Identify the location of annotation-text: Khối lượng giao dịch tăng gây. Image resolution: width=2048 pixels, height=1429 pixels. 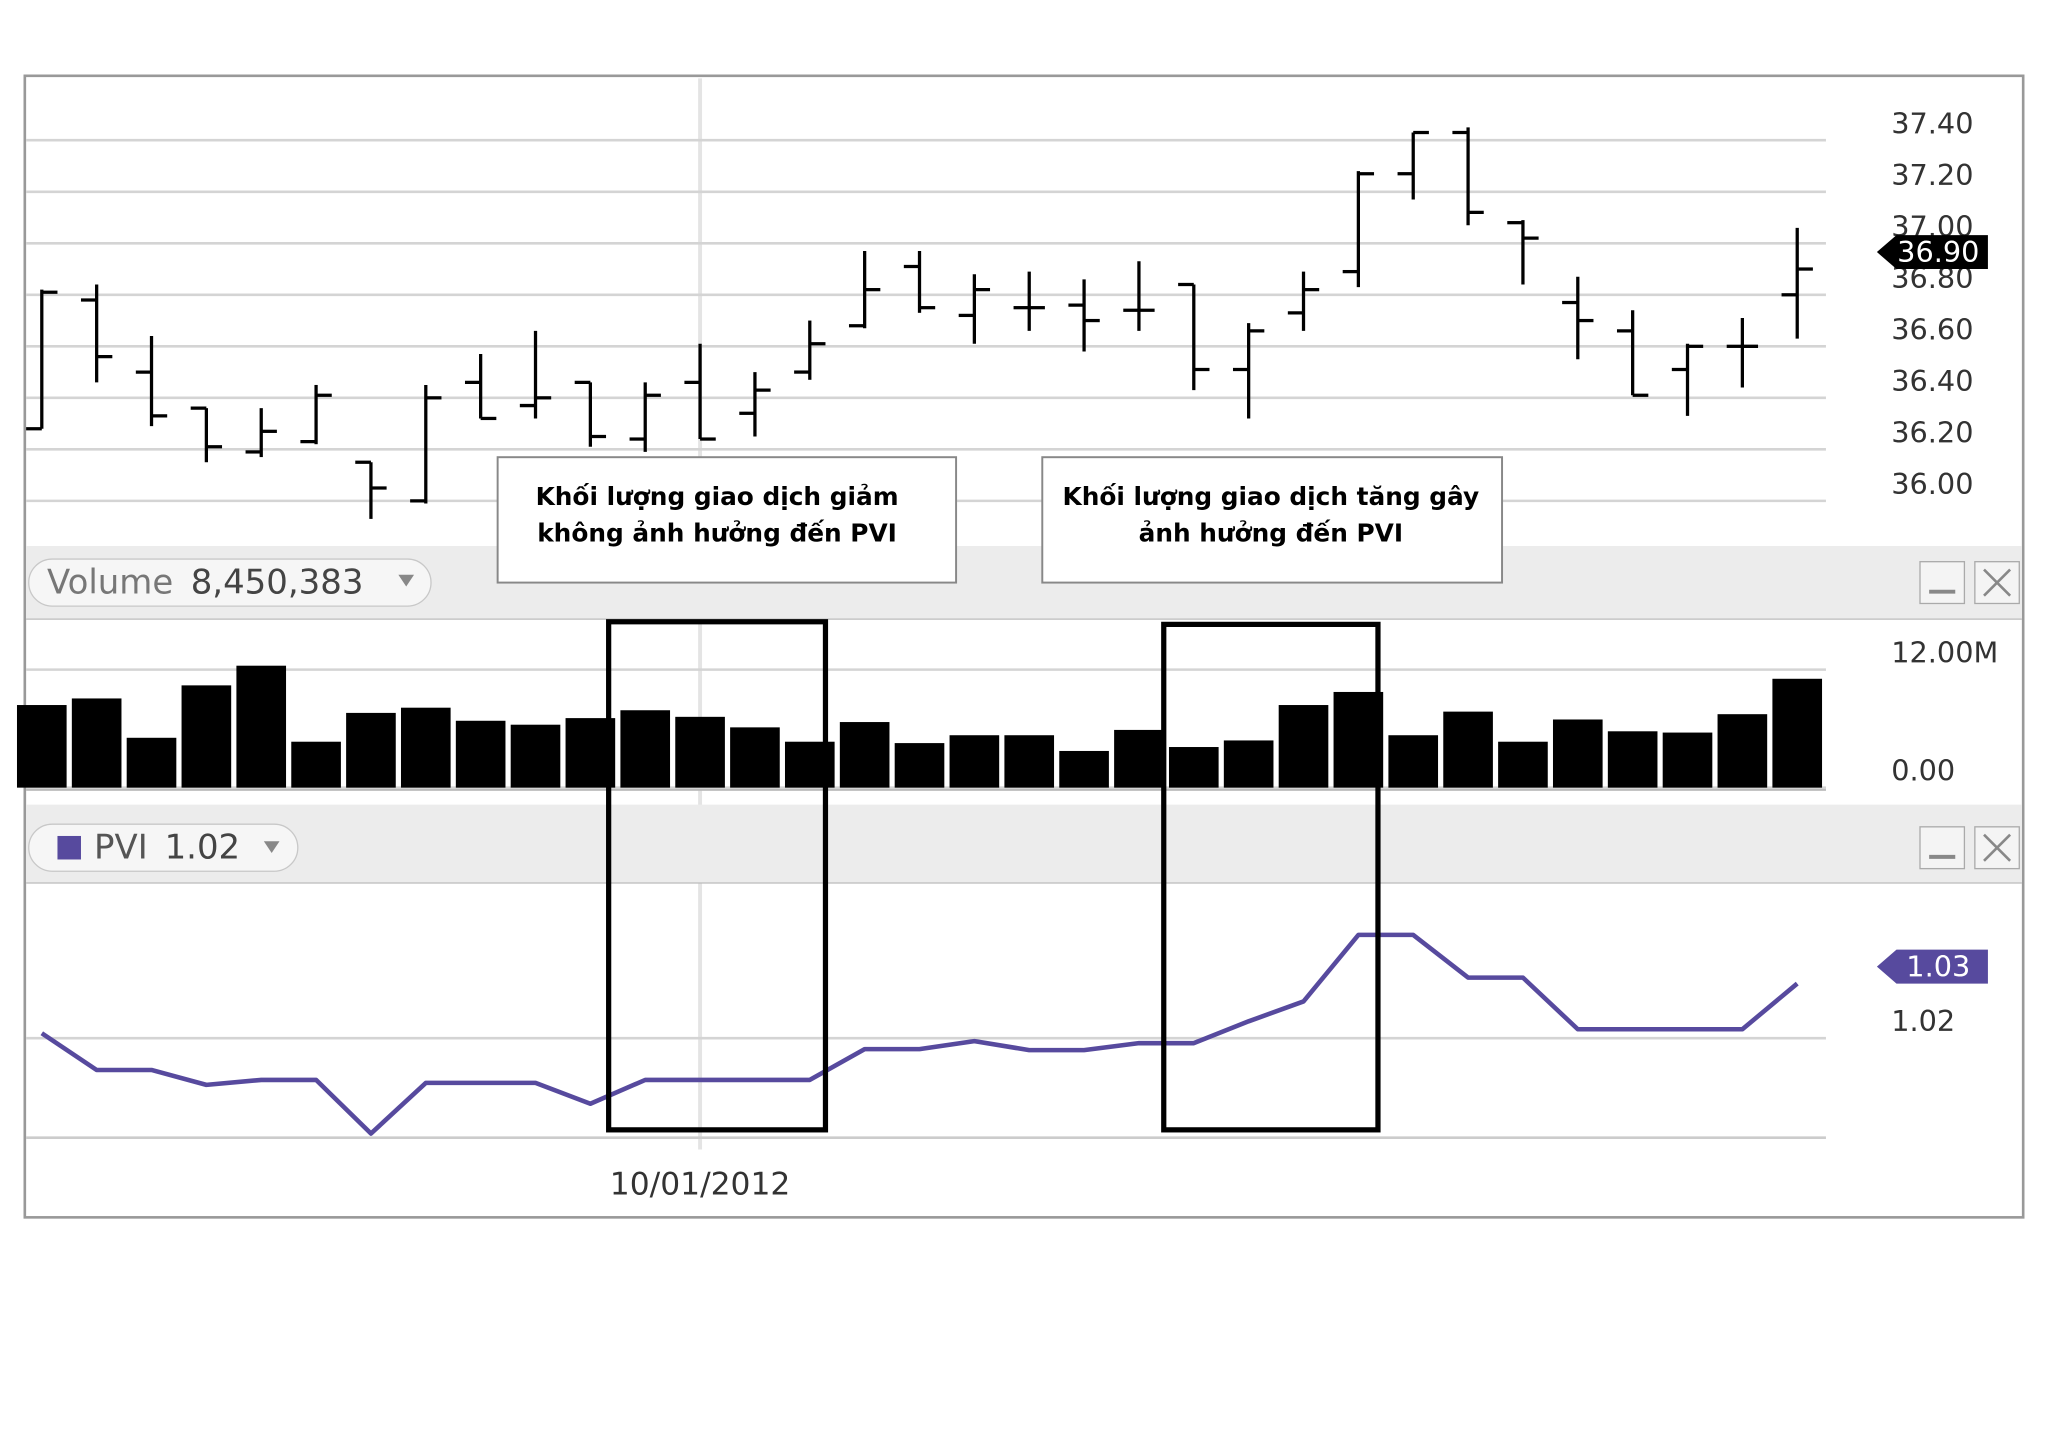
(1271, 496).